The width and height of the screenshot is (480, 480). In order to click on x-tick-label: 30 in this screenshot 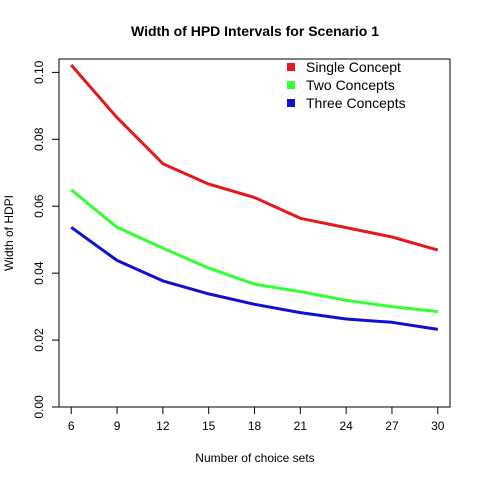, I will do `click(438, 426)`.